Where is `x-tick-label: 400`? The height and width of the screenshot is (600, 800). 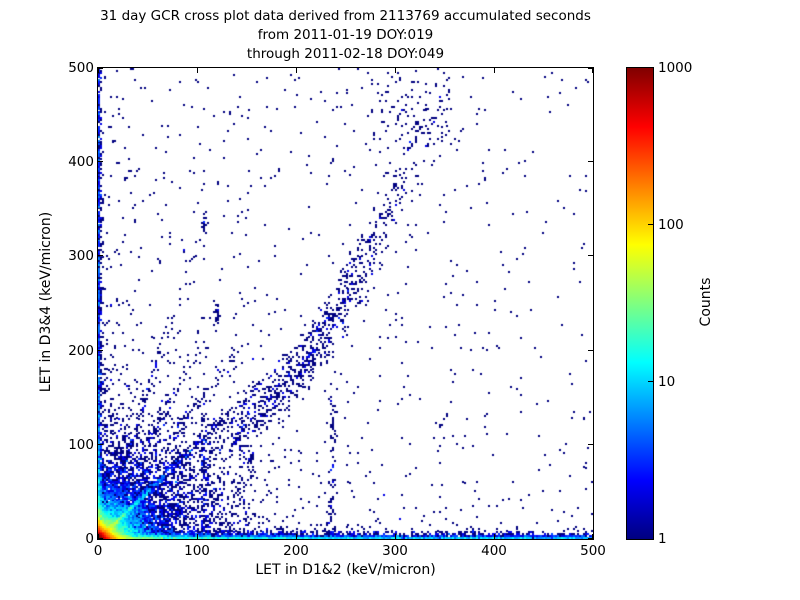
x-tick-label: 400 is located at coordinates (494, 551).